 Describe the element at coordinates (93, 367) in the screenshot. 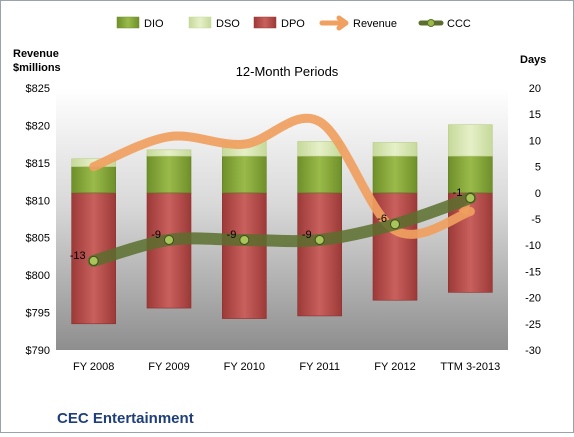

I see `x-tick-label-0: FY 2008` at that location.